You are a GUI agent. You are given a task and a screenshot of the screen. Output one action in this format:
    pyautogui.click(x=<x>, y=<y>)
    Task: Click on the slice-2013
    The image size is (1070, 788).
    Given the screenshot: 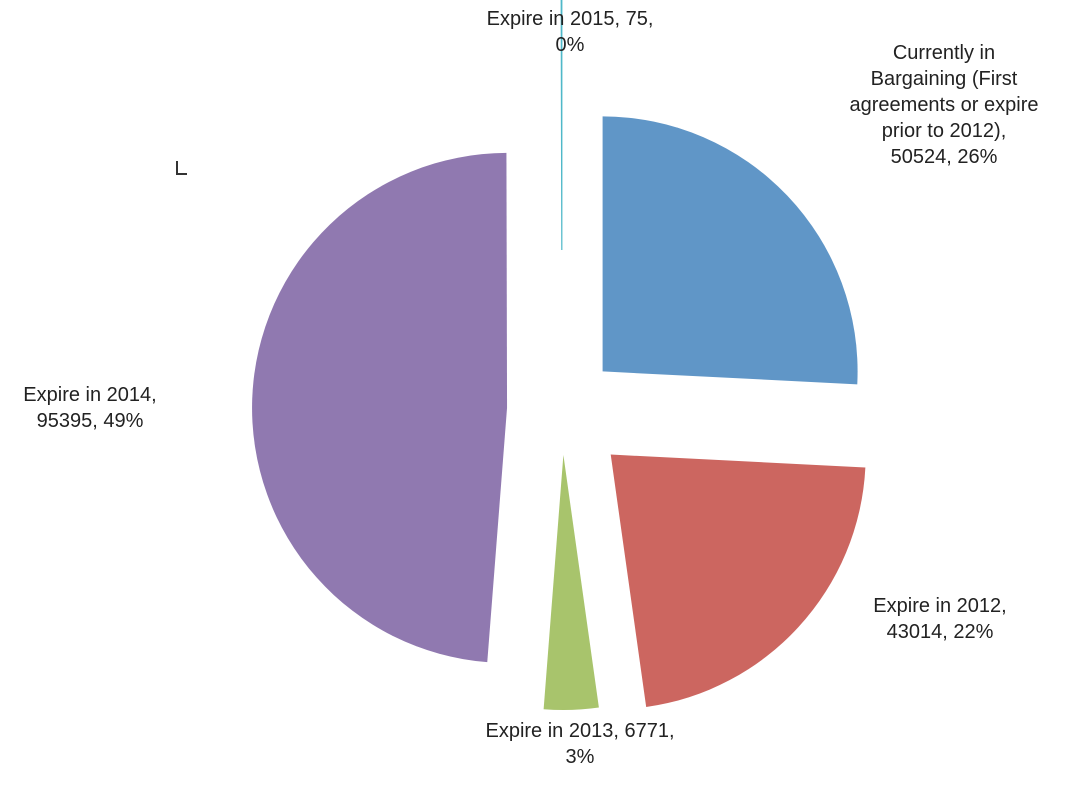 What is the action you would take?
    pyautogui.click(x=571, y=582)
    